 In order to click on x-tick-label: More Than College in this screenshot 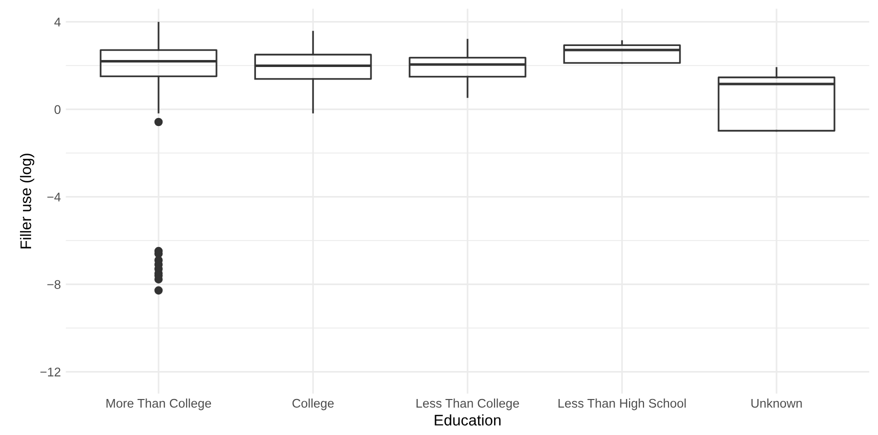, I will do `click(159, 404)`.